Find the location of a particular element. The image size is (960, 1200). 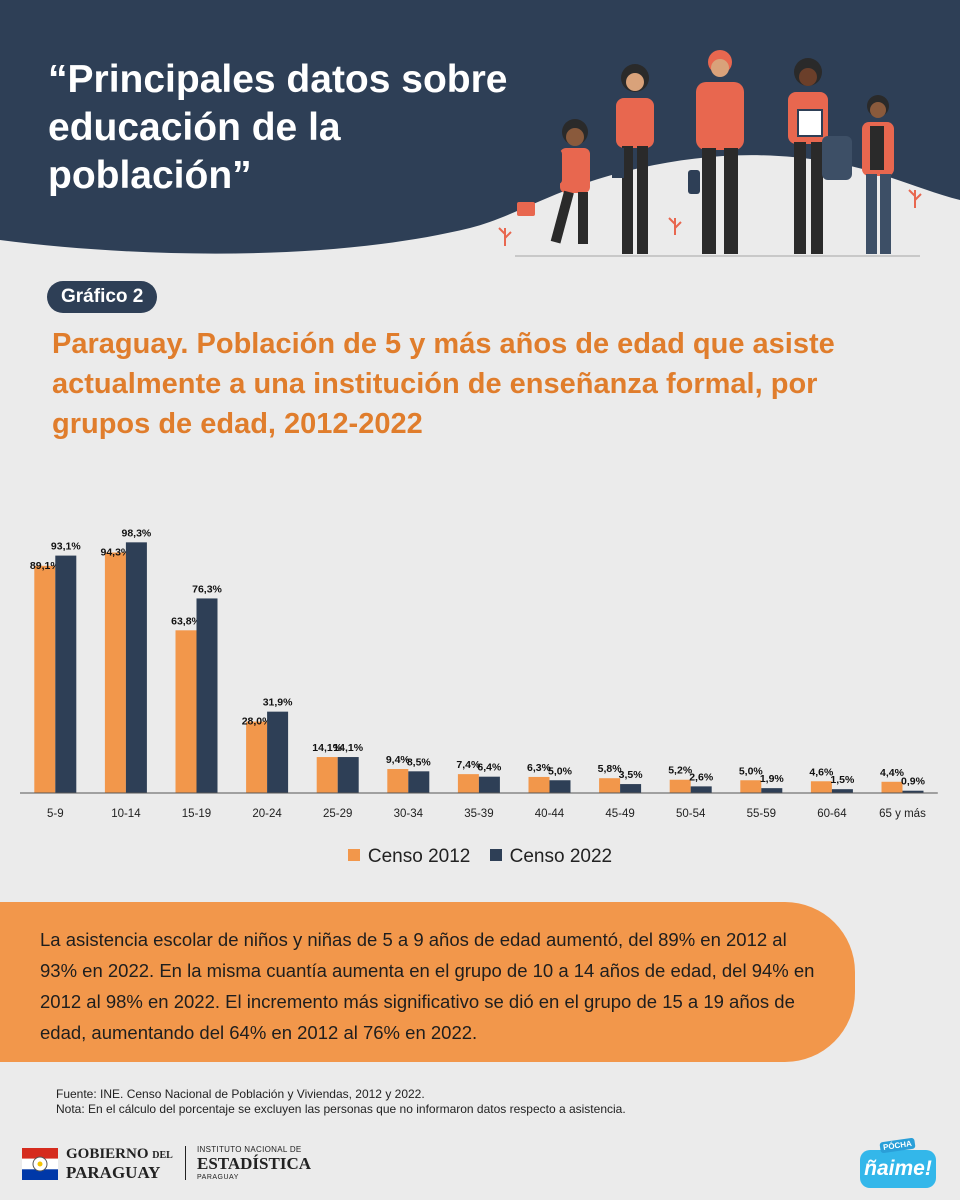

x-tick-label: 25-29 is located at coordinates (337, 814).